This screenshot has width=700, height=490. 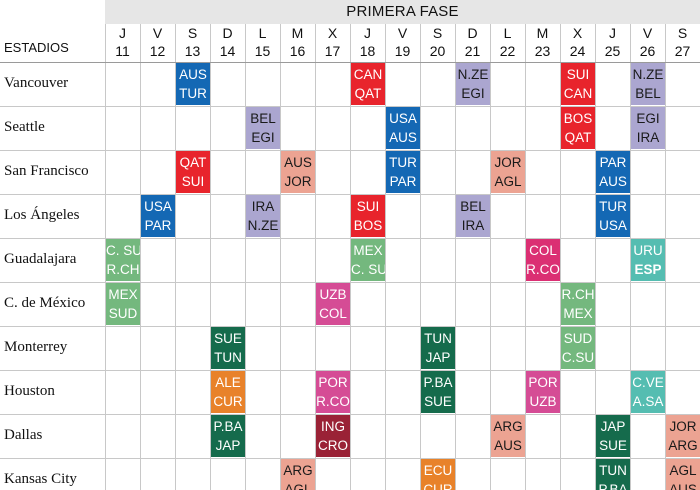 What do you see at coordinates (403, 162) in the screenshot?
I see `team-home: TUR` at bounding box center [403, 162].